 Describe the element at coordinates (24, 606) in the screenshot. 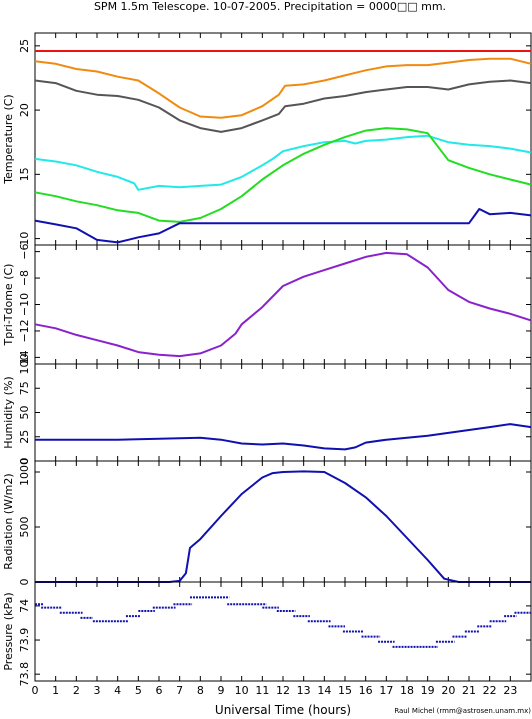

I see `y-tick-label: 74` at that location.